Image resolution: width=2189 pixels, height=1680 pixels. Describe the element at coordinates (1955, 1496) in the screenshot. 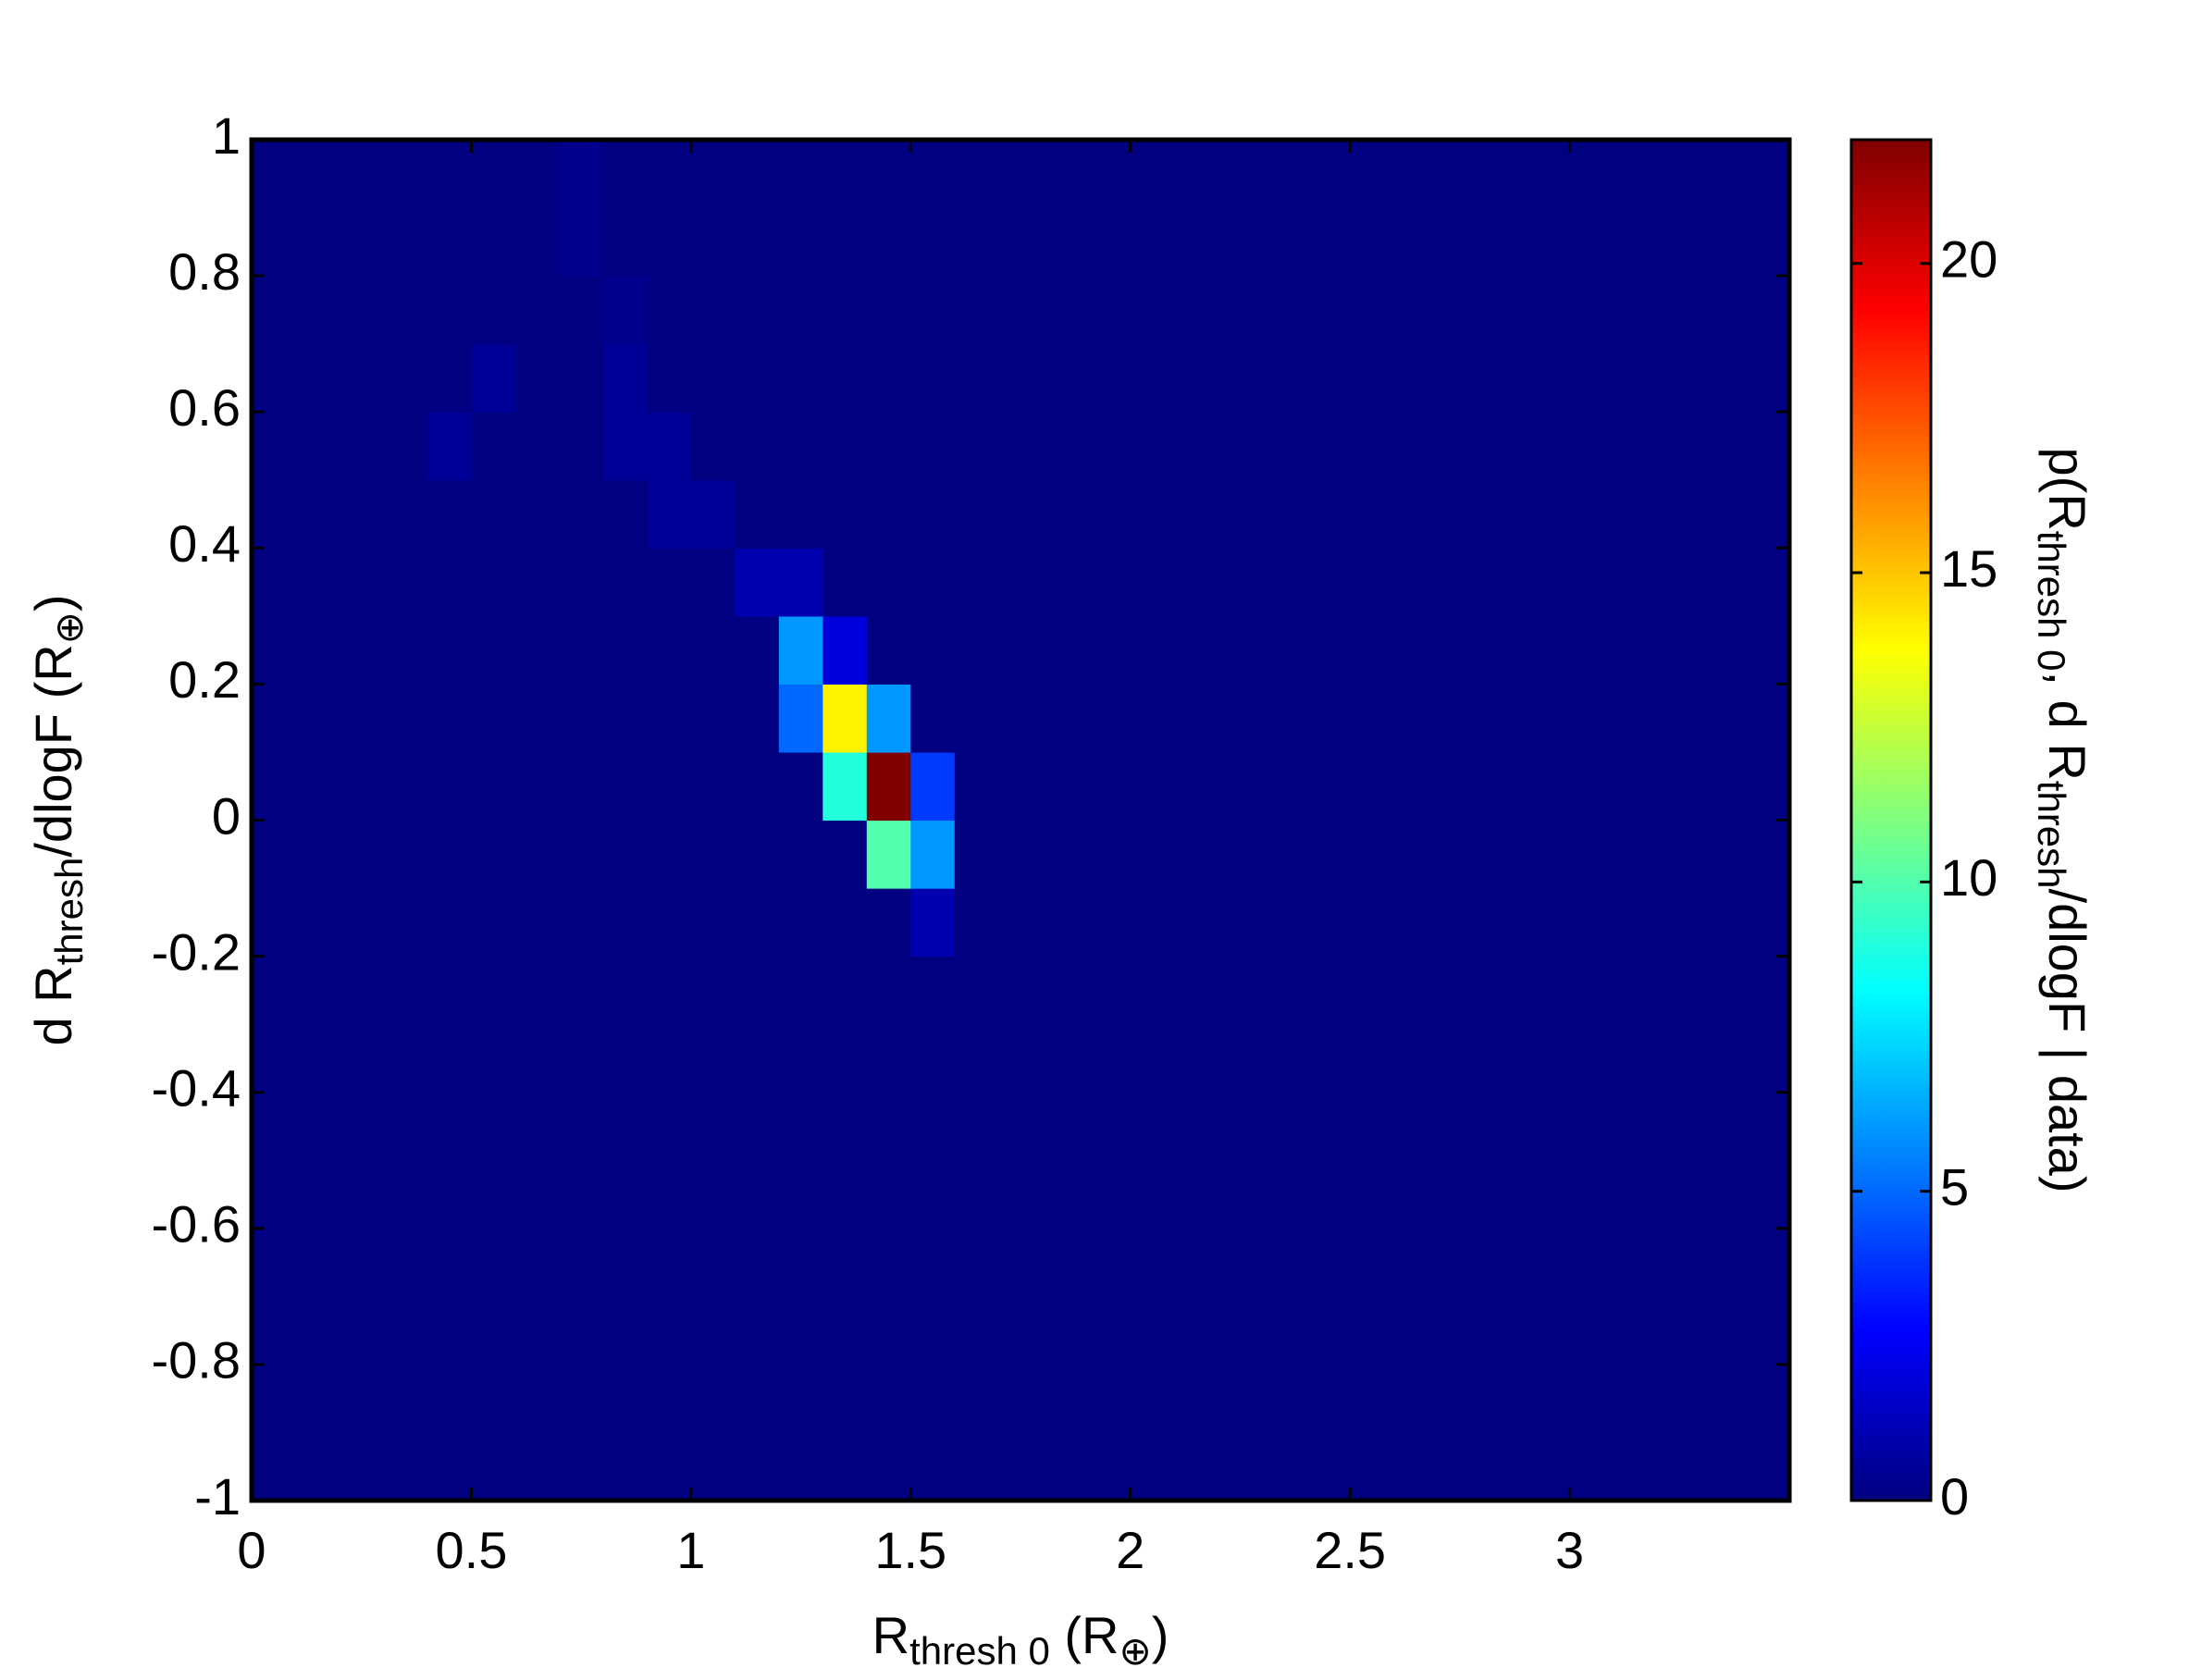

I see `colorbar-tick-label: 0` at that location.